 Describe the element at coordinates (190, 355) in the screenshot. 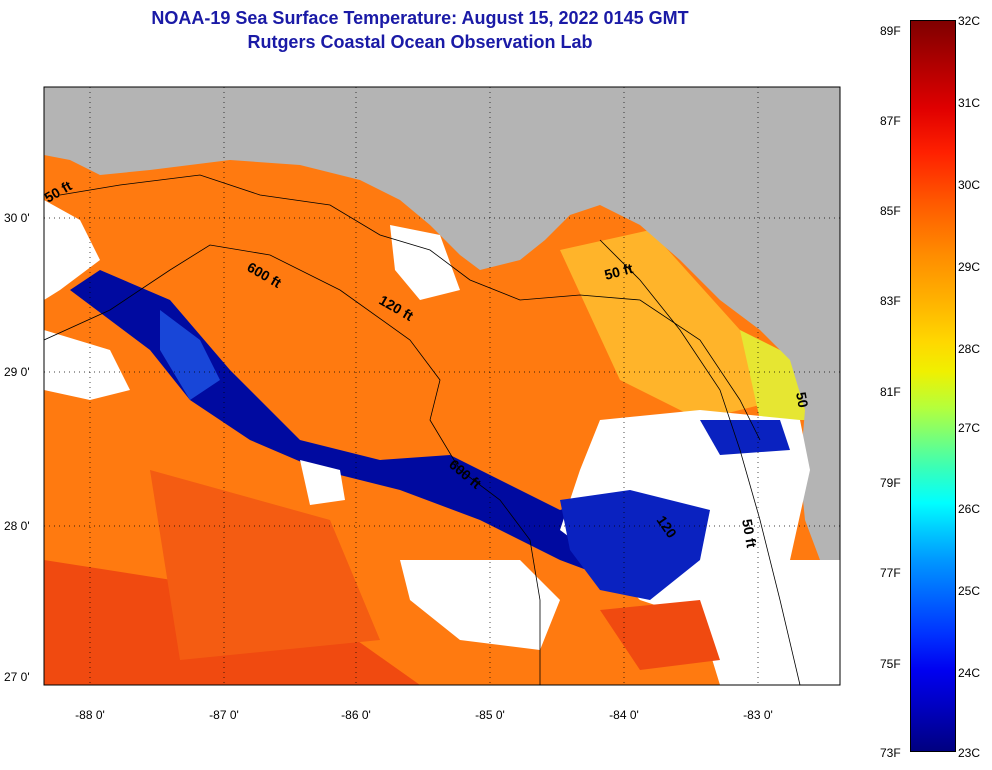

I see `cold-water-band` at that location.